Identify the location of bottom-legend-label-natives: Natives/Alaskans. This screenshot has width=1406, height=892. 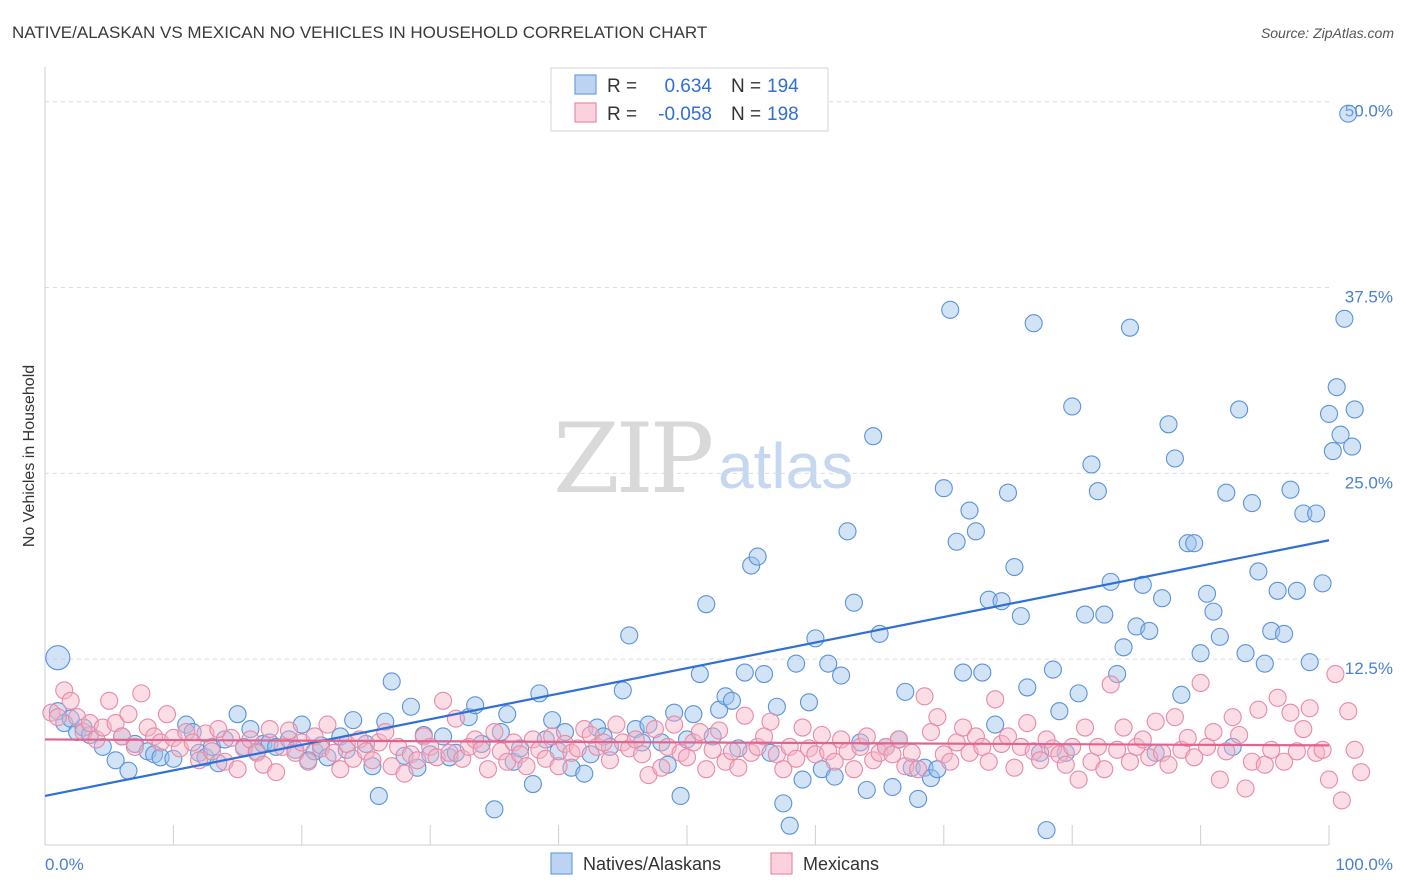
(652, 864).